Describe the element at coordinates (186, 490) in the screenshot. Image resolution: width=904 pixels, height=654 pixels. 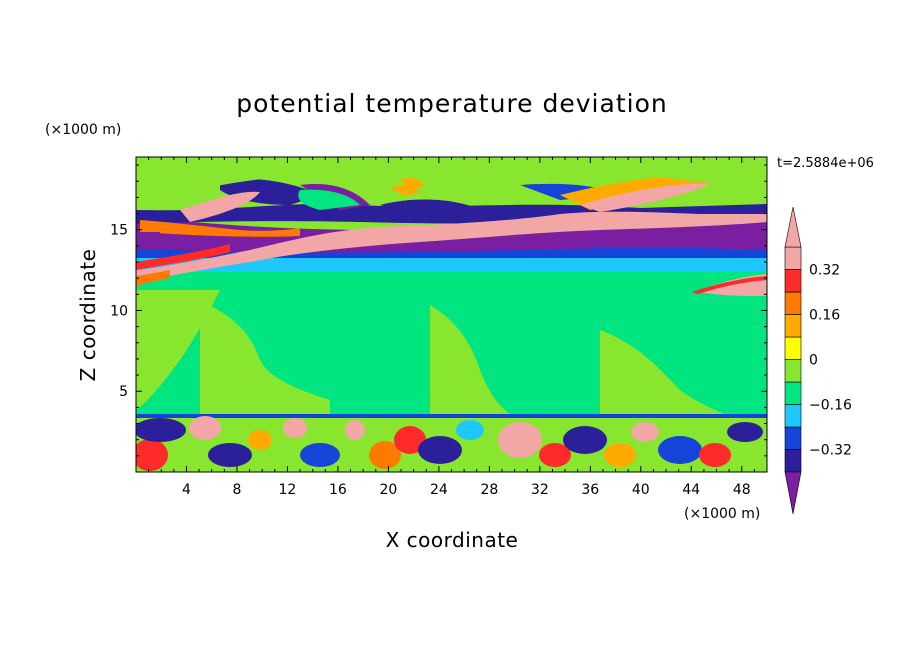
I see `x-tick-label: 4` at that location.